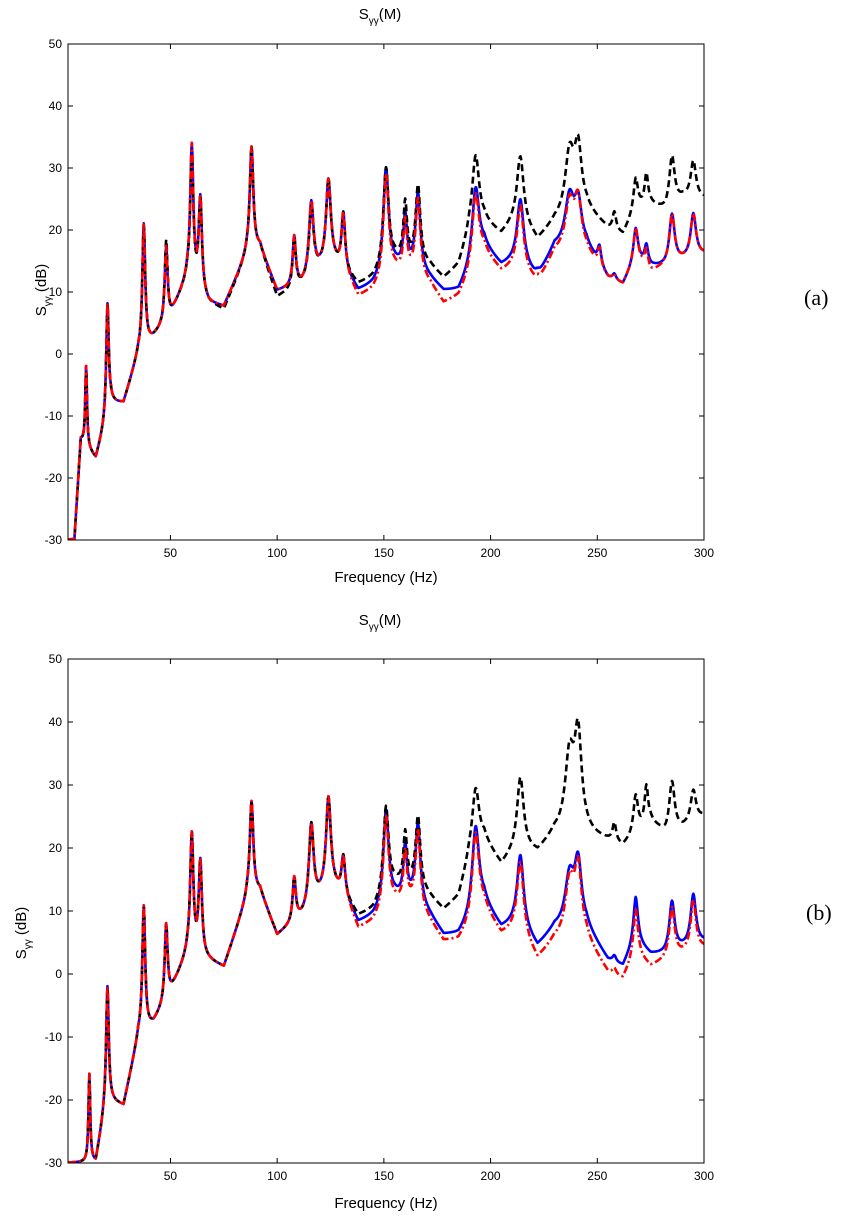 The image size is (848, 1216). Describe the element at coordinates (380, 622) in the screenshot. I see `chart-b-title: Sγγ(M)` at that location.